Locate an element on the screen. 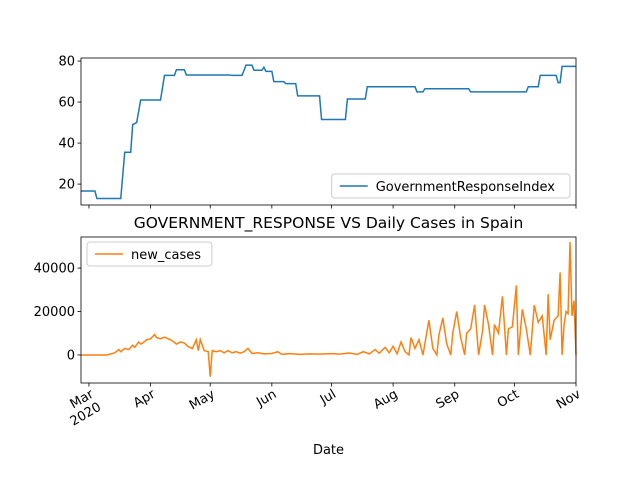 The width and height of the screenshot is (640, 480). x-tick-label: Jul is located at coordinates (328, 397).